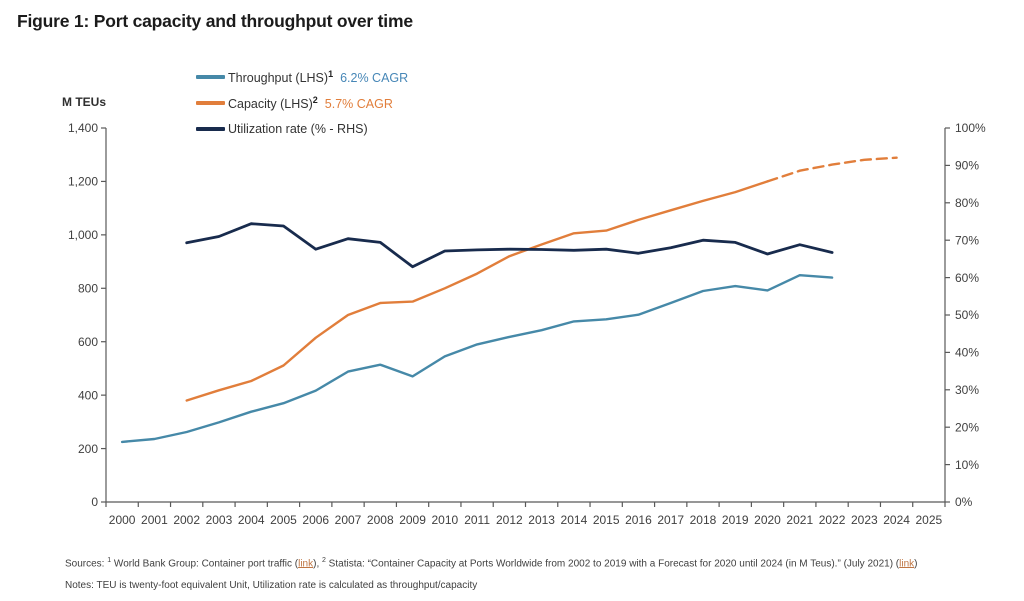 The image size is (1024, 601). Describe the element at coordinates (348, 520) in the screenshot. I see `x-tick-label: 2007` at that location.